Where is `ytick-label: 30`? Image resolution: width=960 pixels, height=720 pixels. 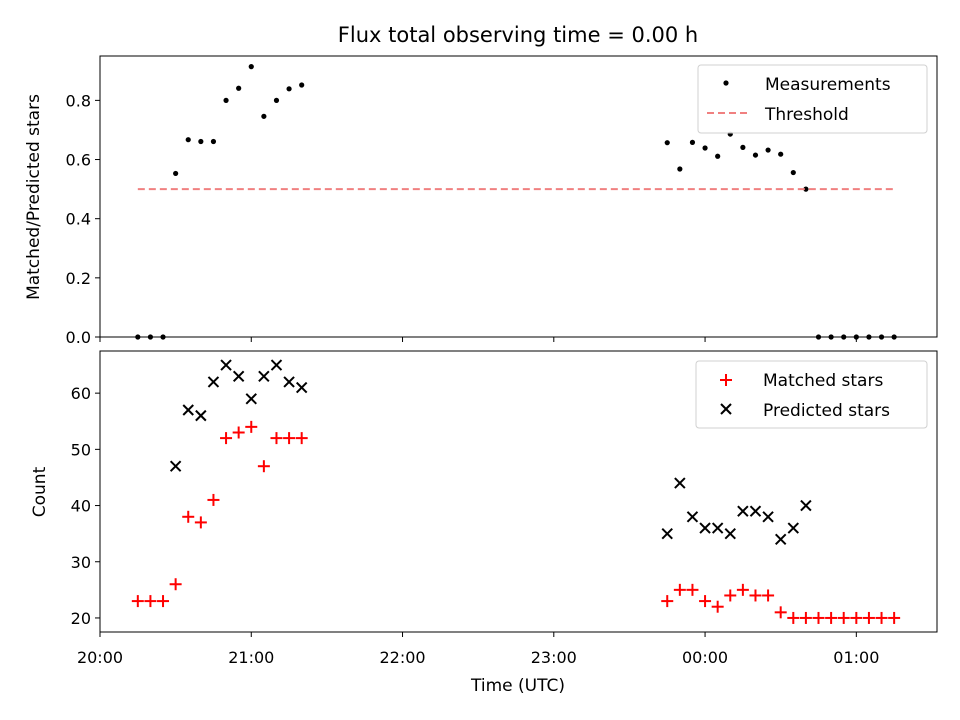
ytick-label: 30 is located at coordinates (81, 562).